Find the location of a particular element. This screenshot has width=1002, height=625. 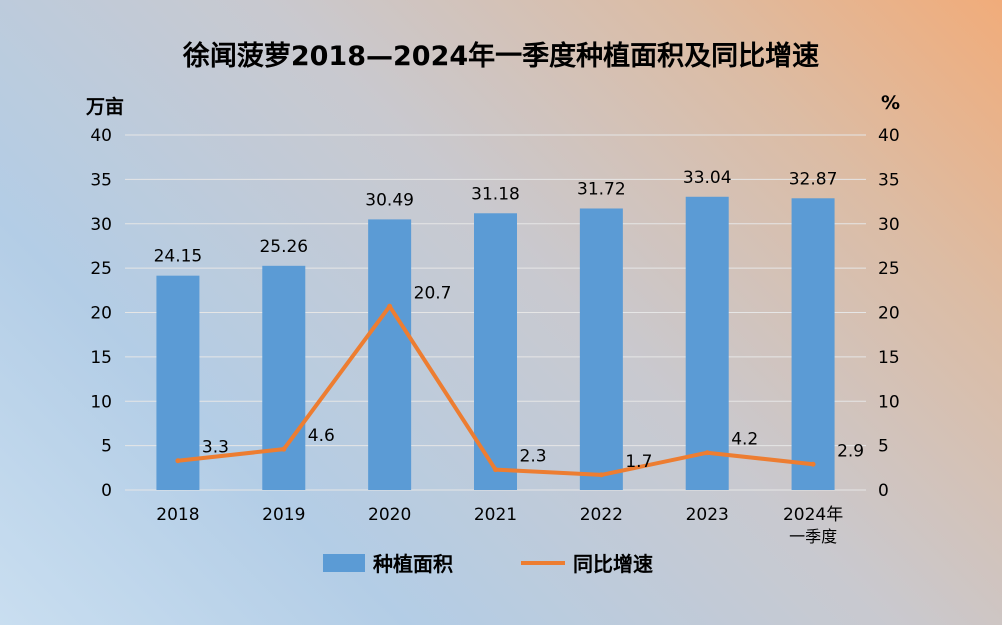

bar-data-label: 25.26 is located at coordinates (283, 247).